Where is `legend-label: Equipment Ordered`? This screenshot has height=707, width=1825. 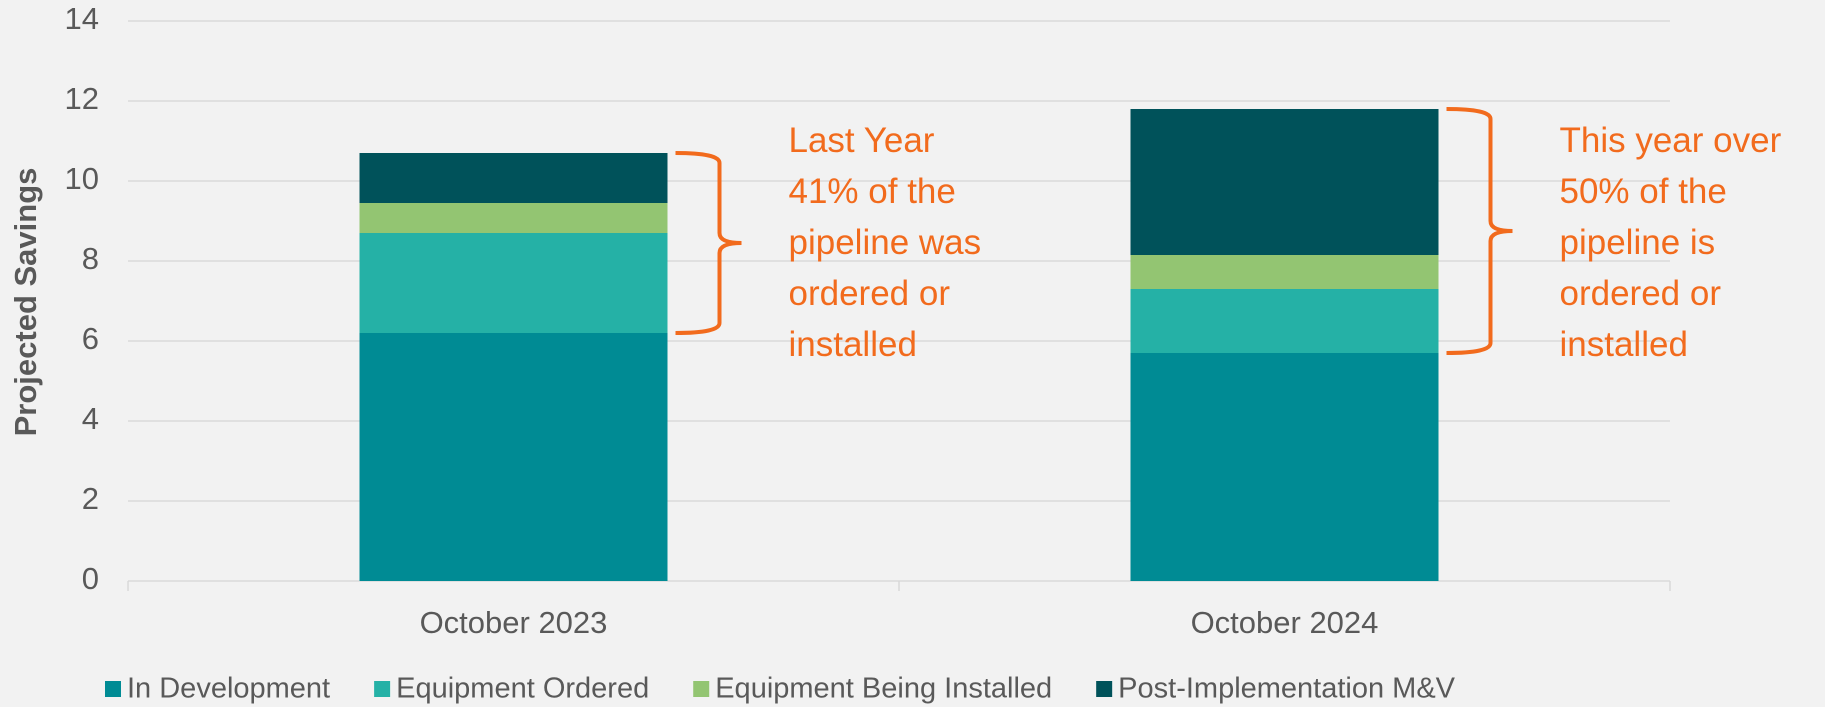
legend-label: Equipment Ordered is located at coordinates (522, 689).